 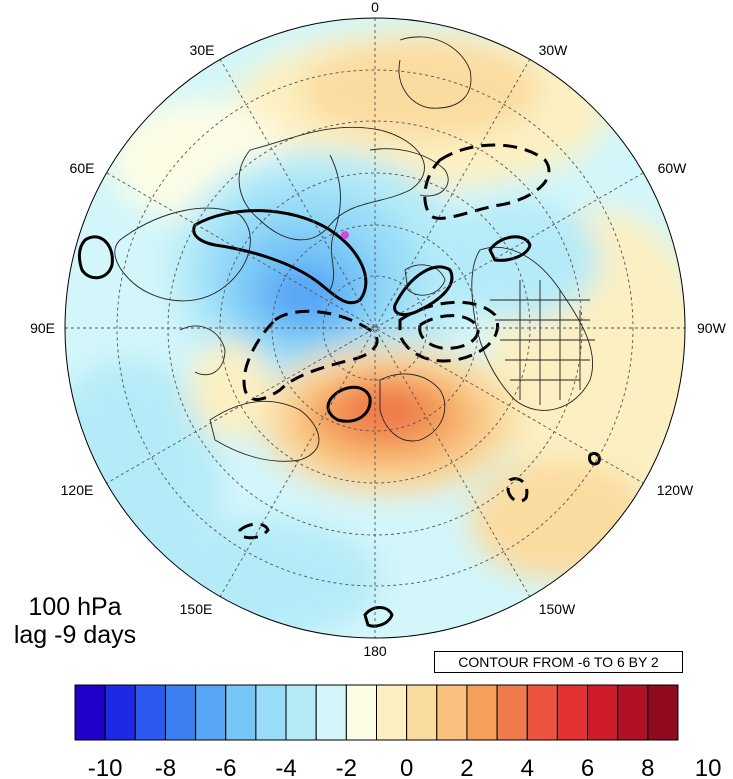 What do you see at coordinates (196, 609) in the screenshot?
I see `lon-label-150e: 150E` at bounding box center [196, 609].